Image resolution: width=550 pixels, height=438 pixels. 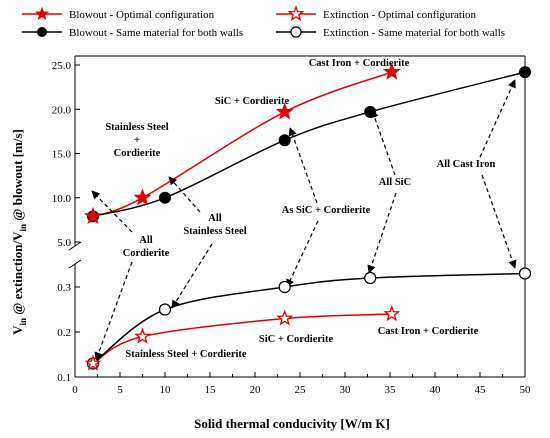 What do you see at coordinates (436, 390) in the screenshot?
I see `x-tick-label: 40` at bounding box center [436, 390].